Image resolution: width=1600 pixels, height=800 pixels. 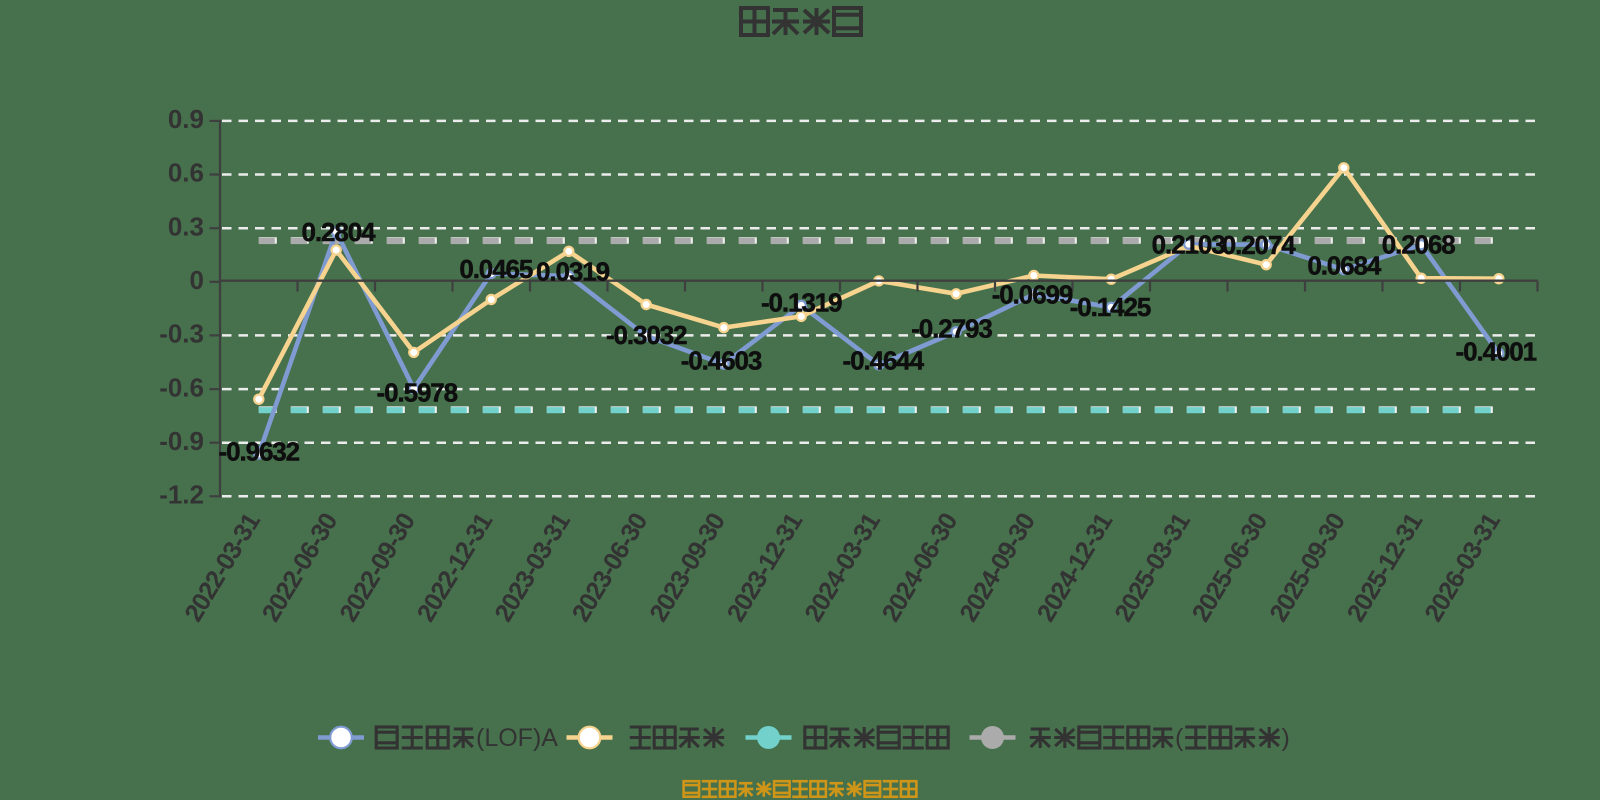 What do you see at coordinates (197, 280) in the screenshot?
I see `svg-text: 0` at bounding box center [197, 280].